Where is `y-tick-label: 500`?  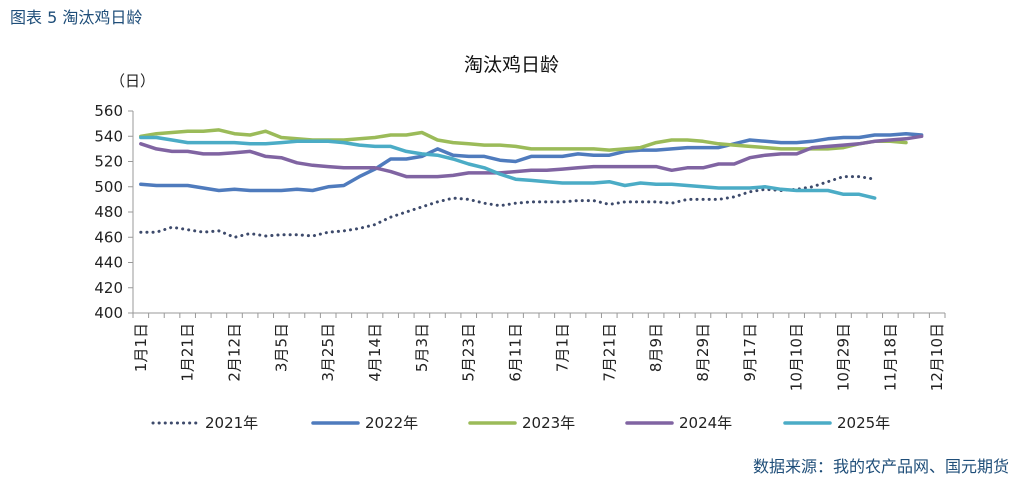 y-tick-label: 500 is located at coordinates (108, 187).